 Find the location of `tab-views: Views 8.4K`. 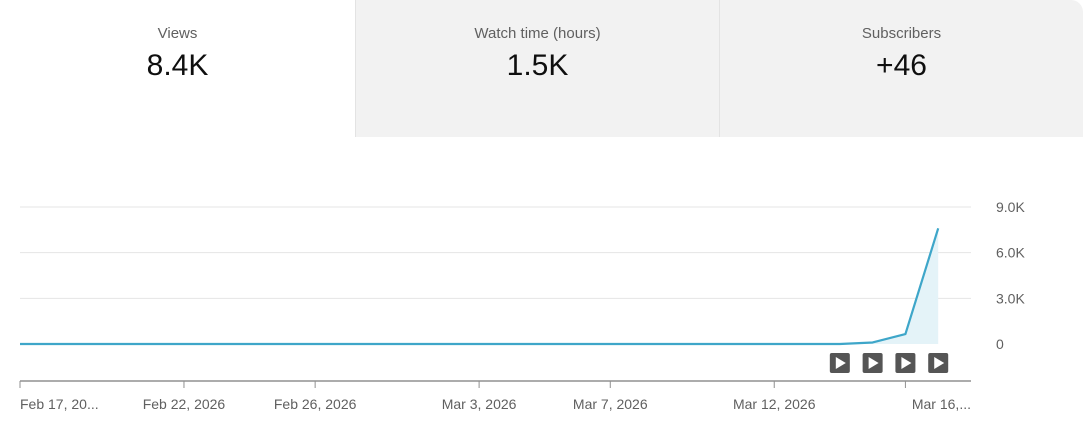

tab-views: Views 8.4K is located at coordinates (177, 68).